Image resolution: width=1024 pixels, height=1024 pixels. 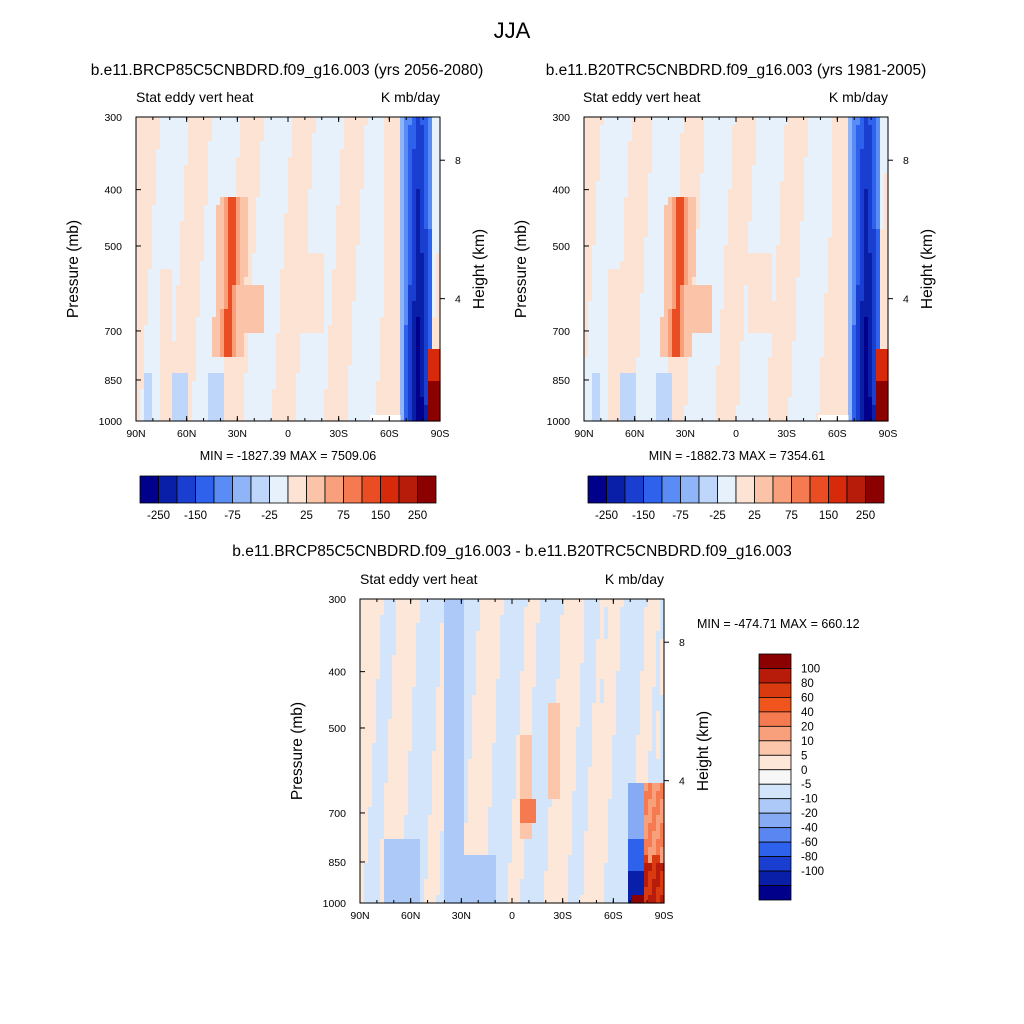 I want to click on panel3-ytick-label: 300, so click(x=337, y=600).